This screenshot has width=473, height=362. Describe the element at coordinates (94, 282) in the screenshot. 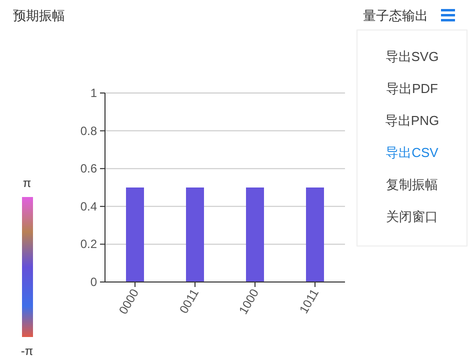

I see `y-tick-label: 0` at that location.